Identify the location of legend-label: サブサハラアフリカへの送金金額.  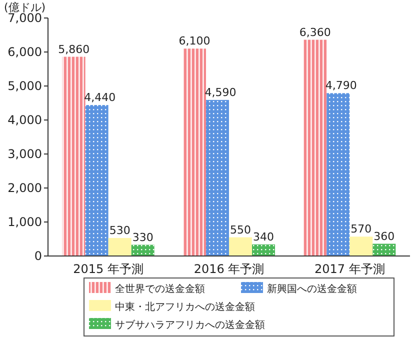
(190, 325).